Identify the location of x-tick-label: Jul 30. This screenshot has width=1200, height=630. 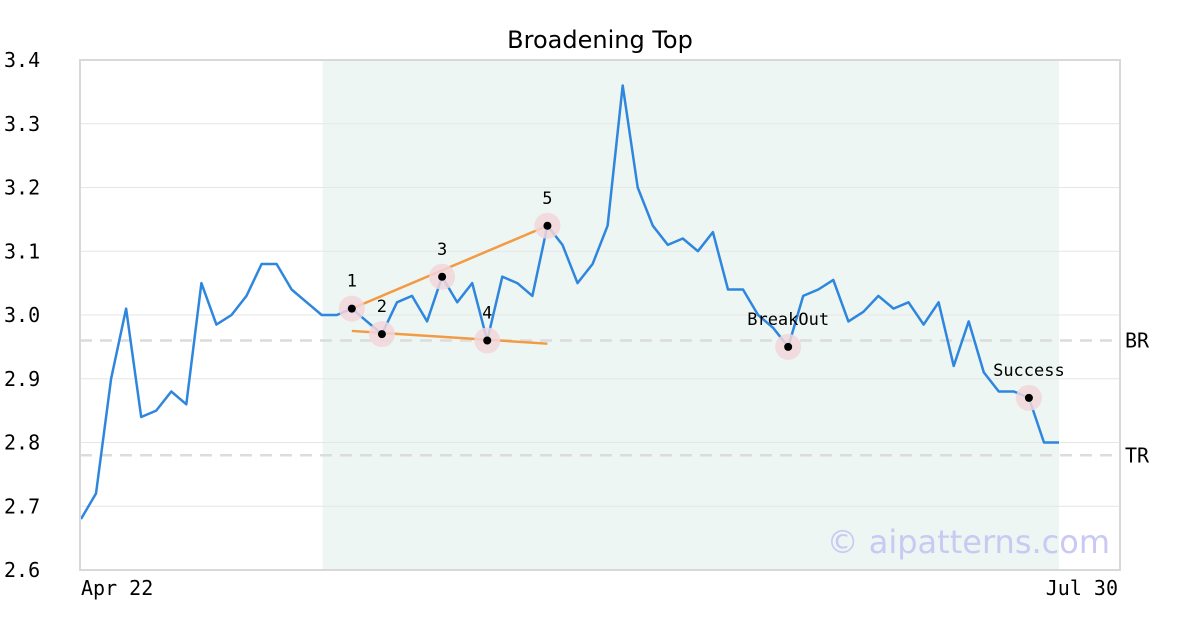
(1082, 588).